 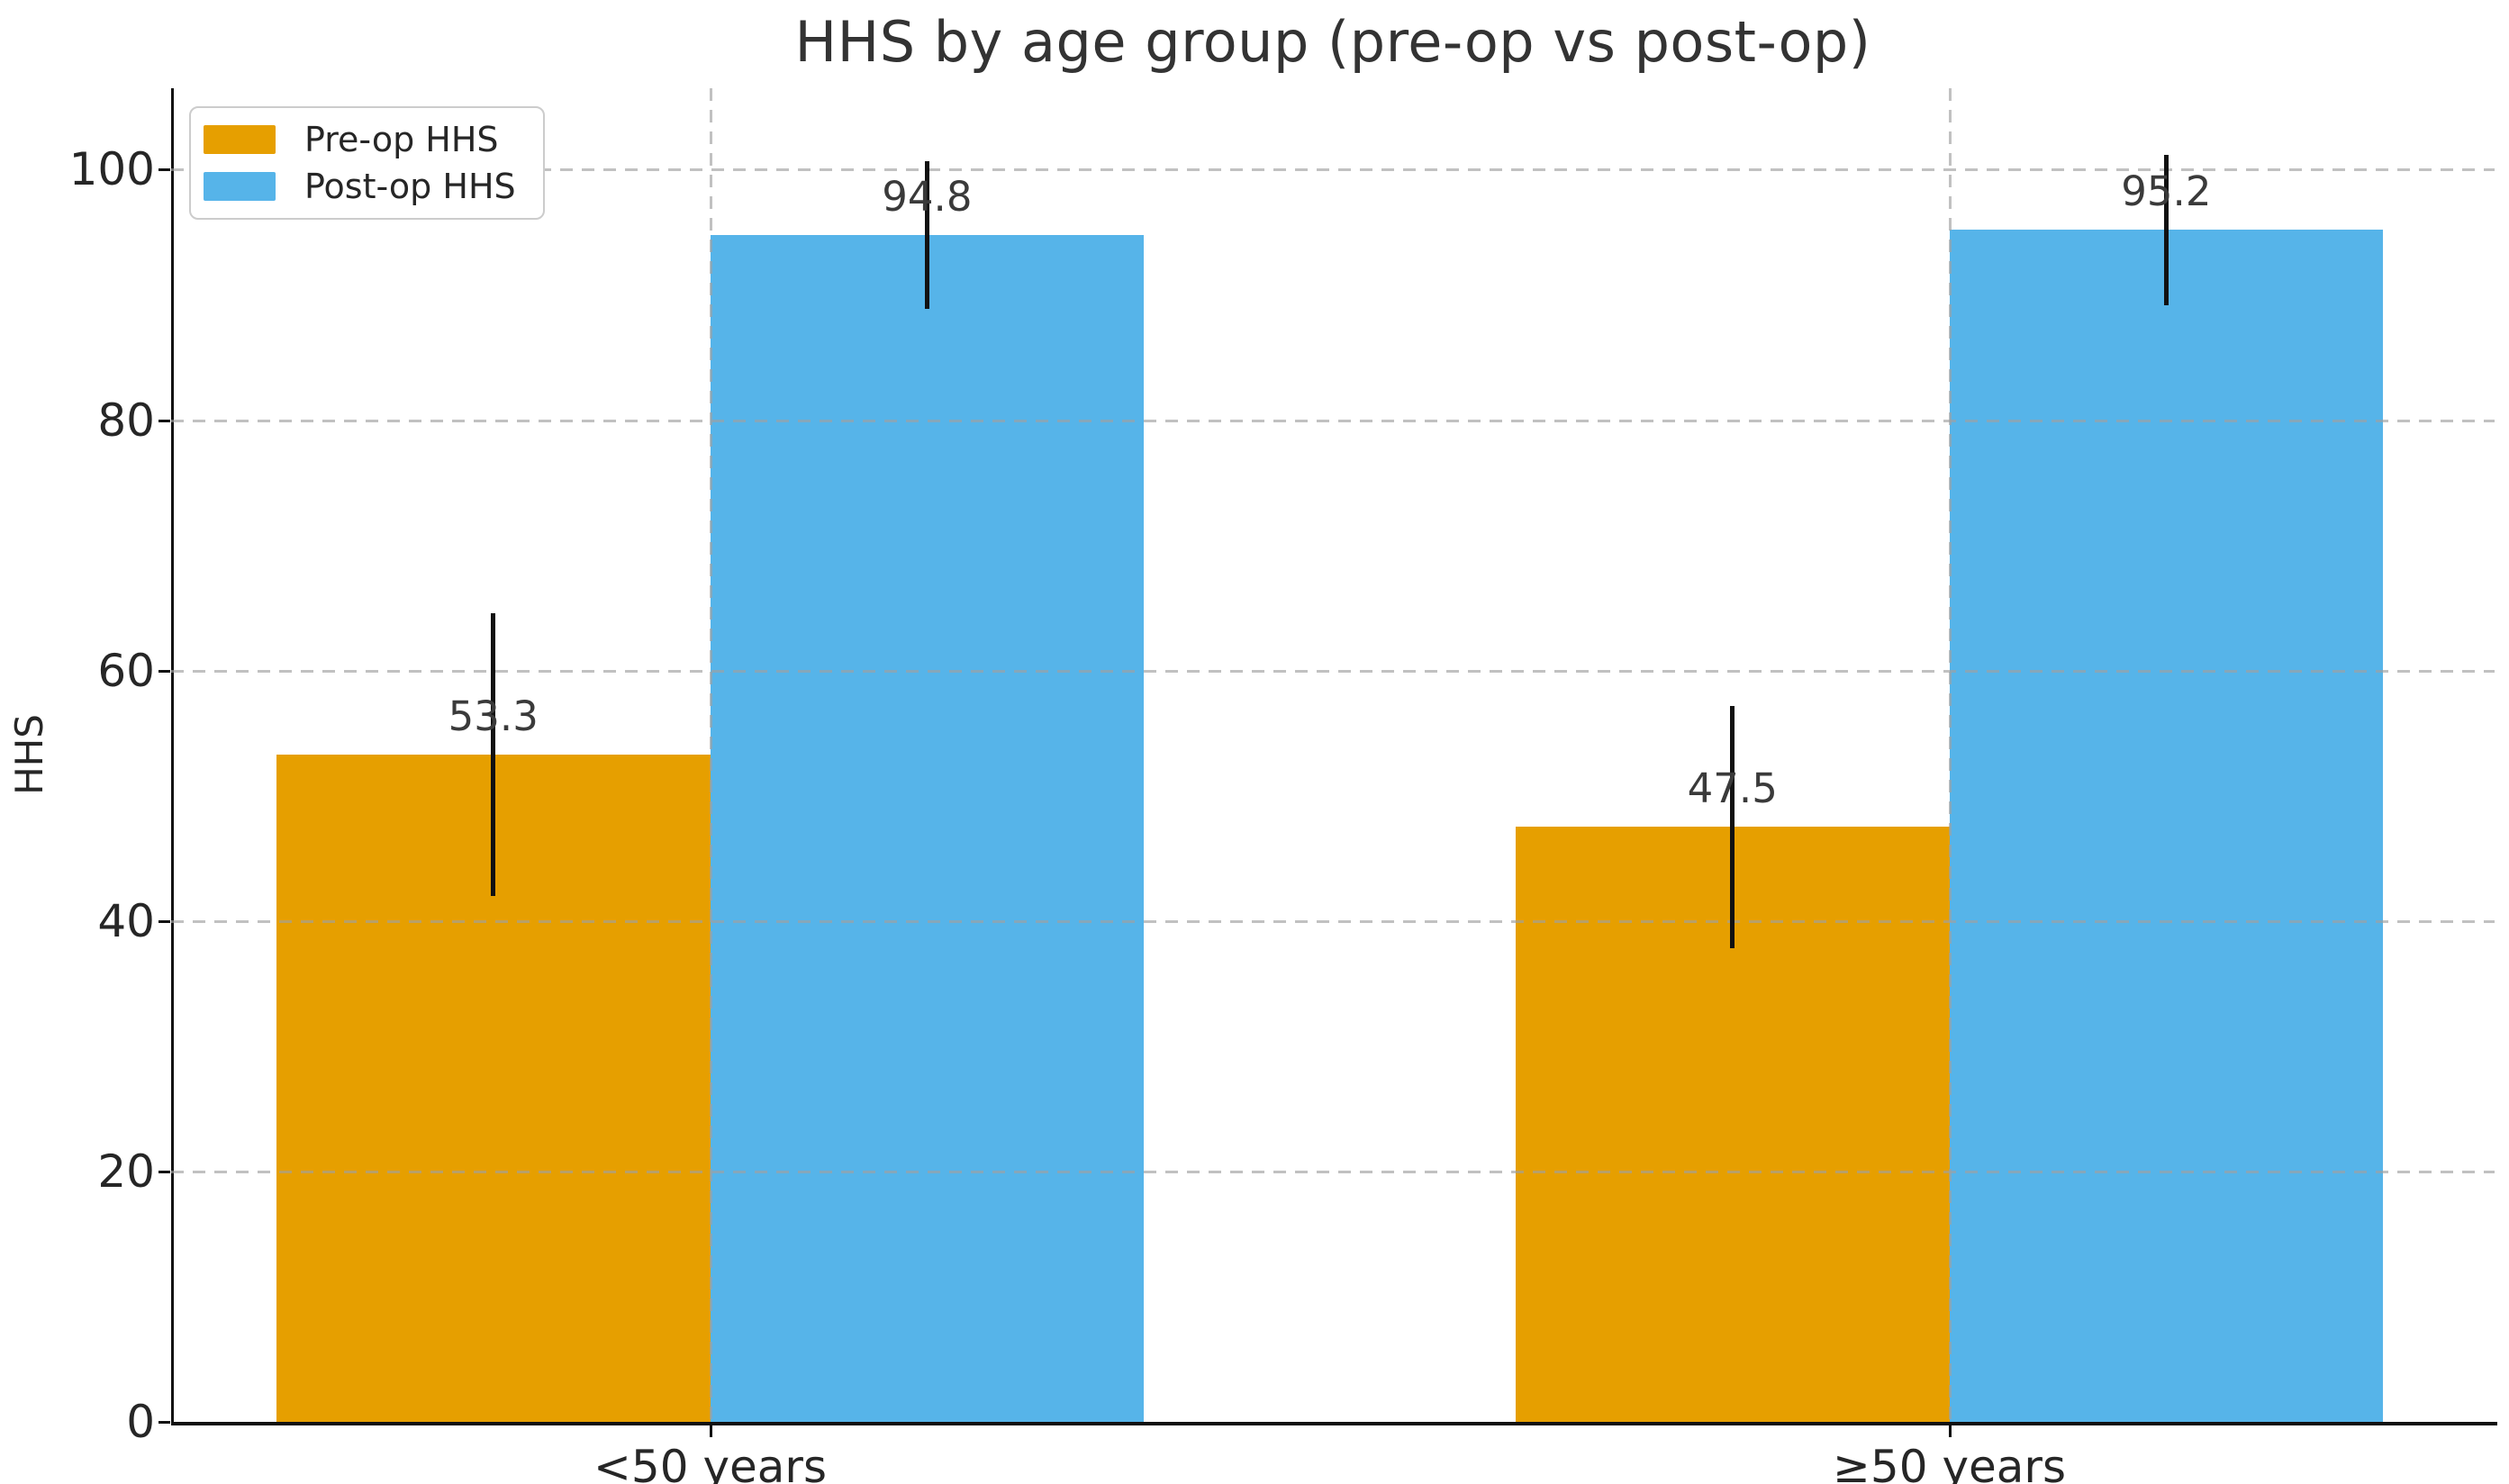 I want to click on bar-value-label: 95.2, so click(x=2166, y=192).